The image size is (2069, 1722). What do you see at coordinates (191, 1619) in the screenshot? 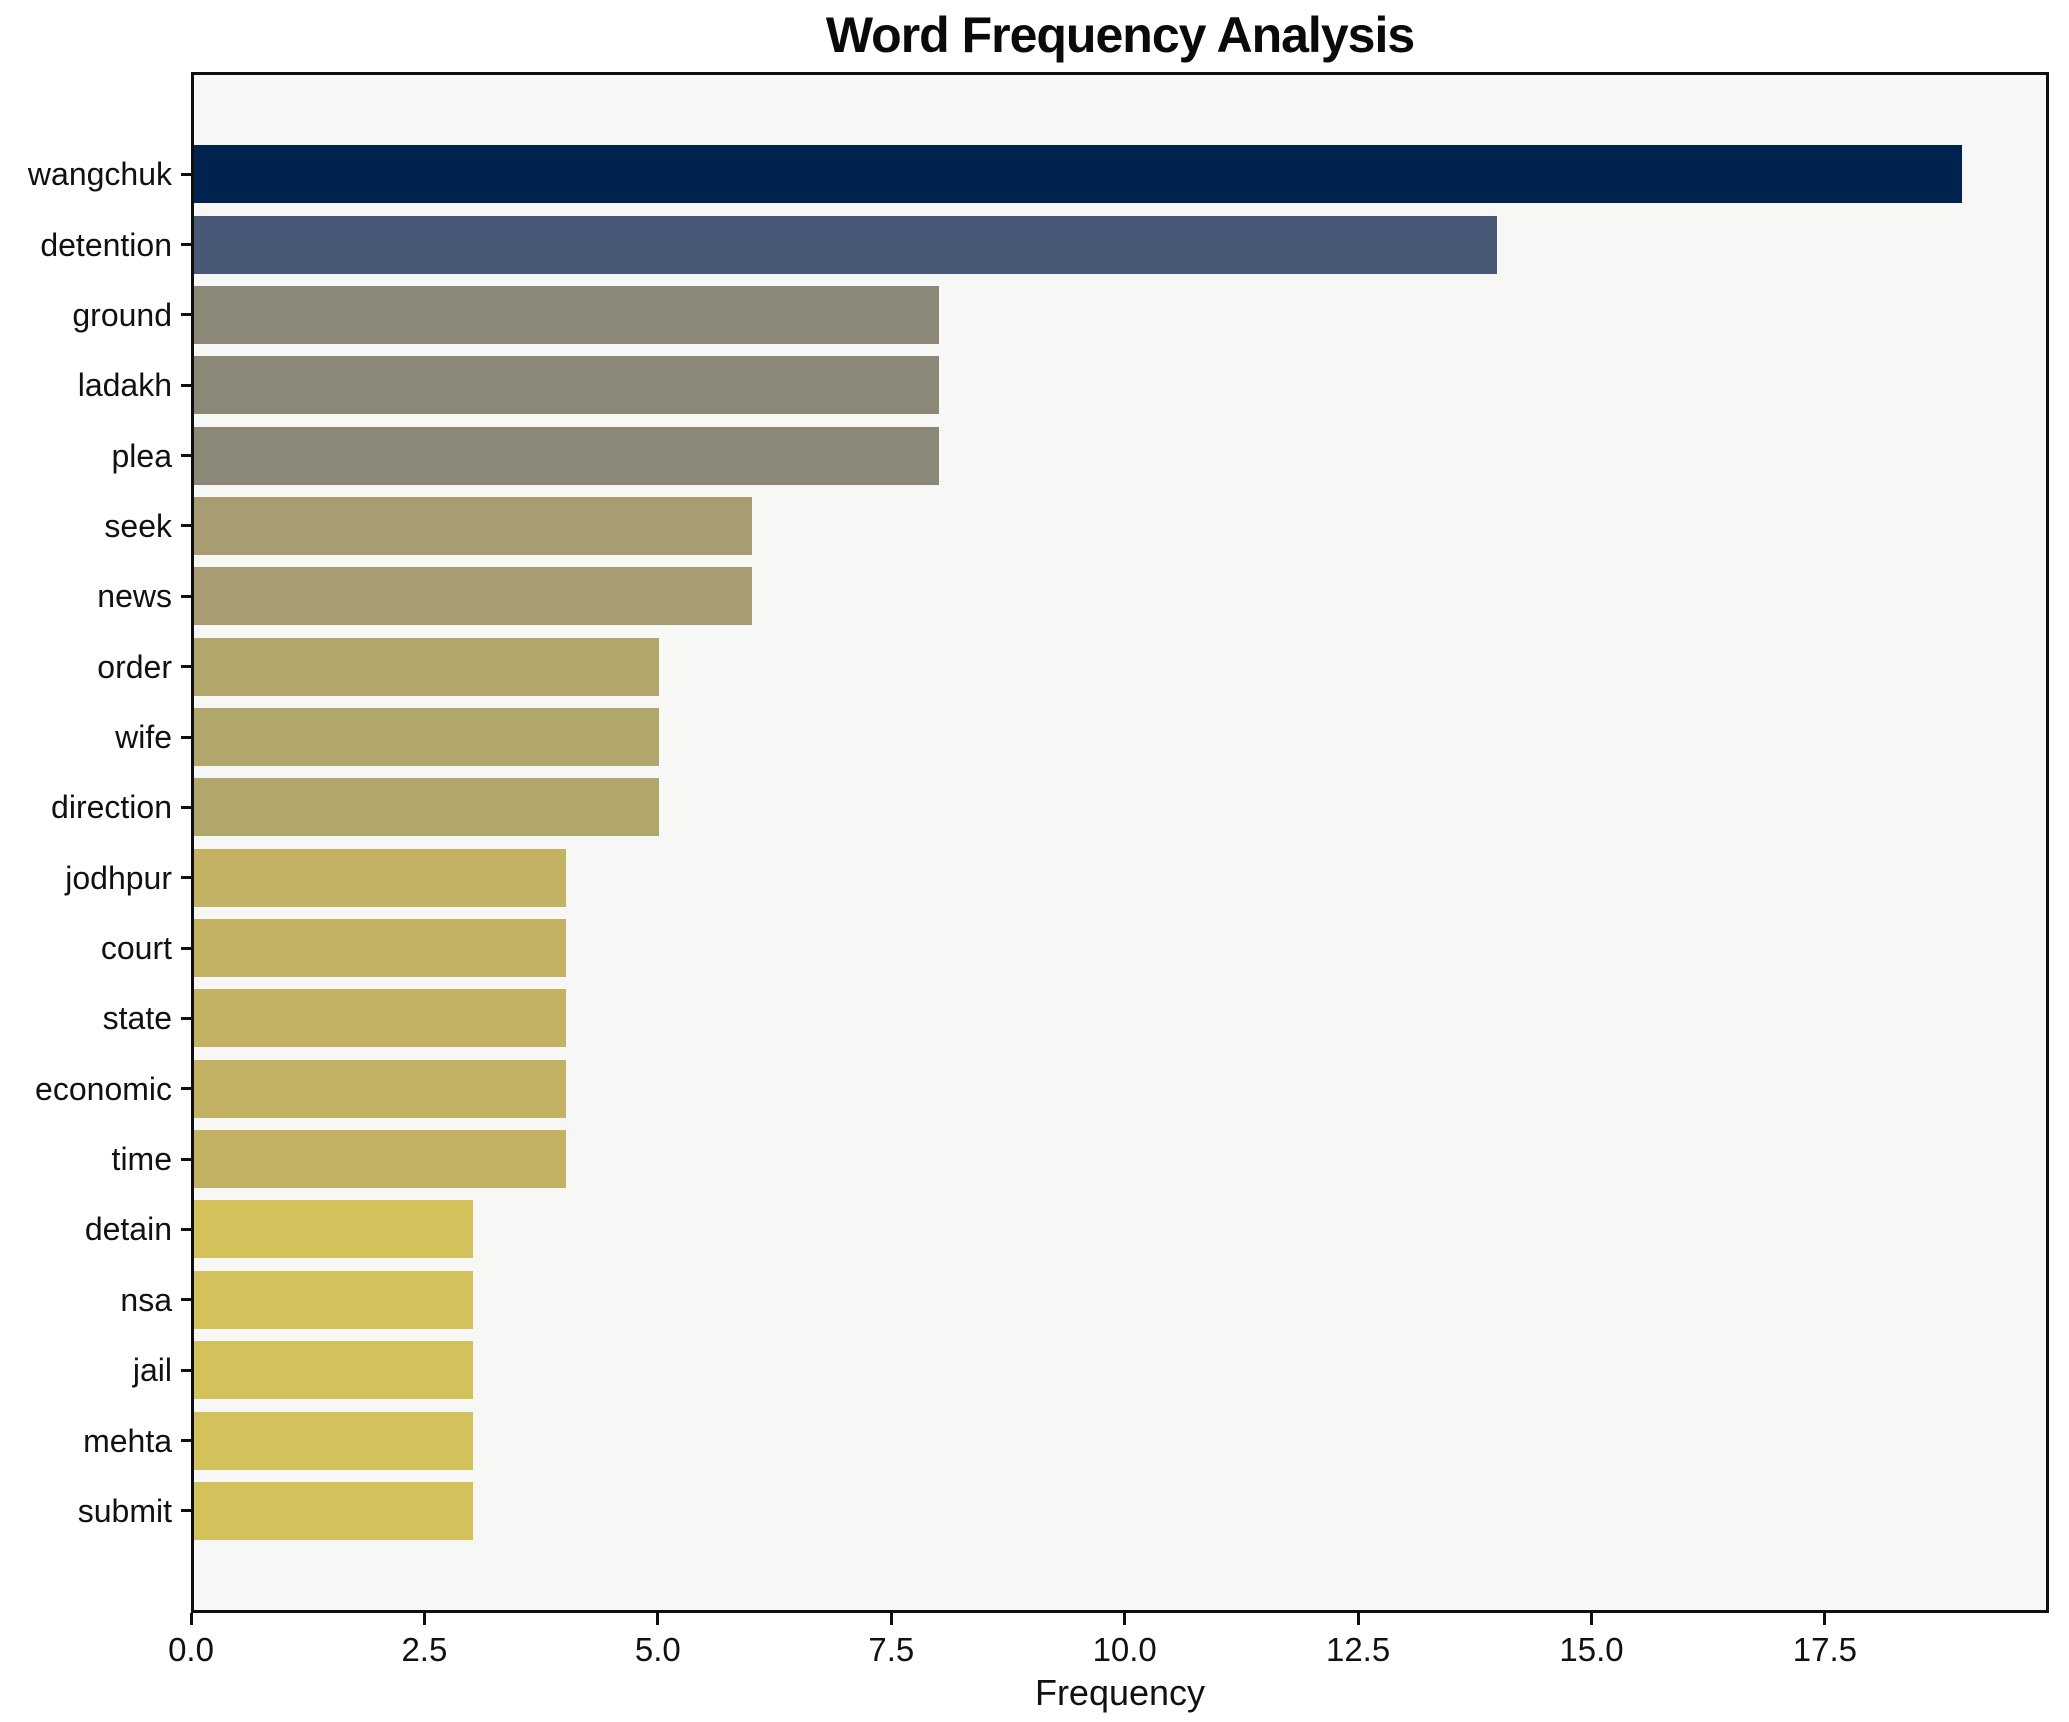
I see `xtick-mark-0.0` at bounding box center [191, 1619].